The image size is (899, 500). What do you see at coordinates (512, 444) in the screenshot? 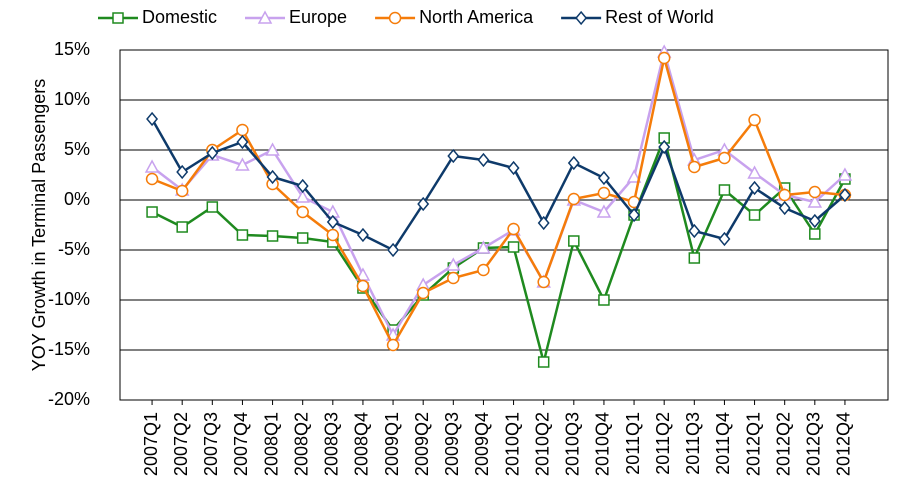
I see `x-tick-label: 2010Q1` at bounding box center [512, 444].